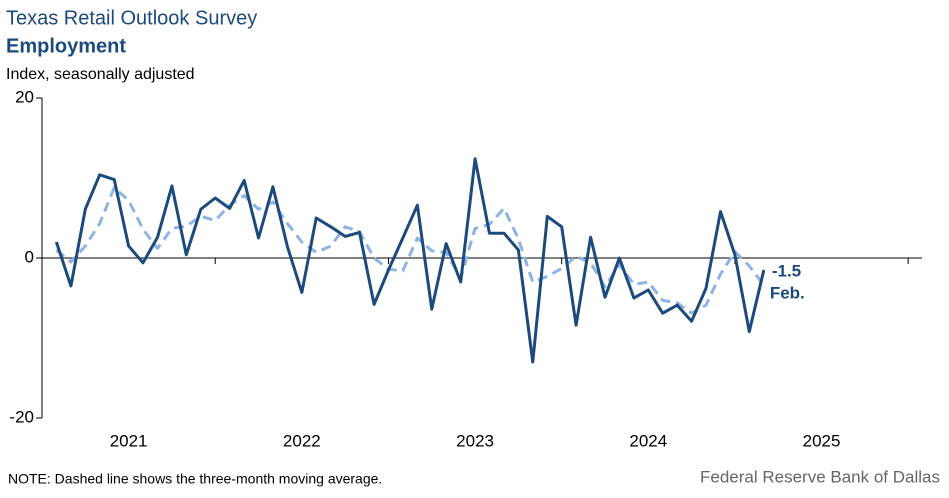  I want to click on x-tick-label: 2021, so click(129, 440).